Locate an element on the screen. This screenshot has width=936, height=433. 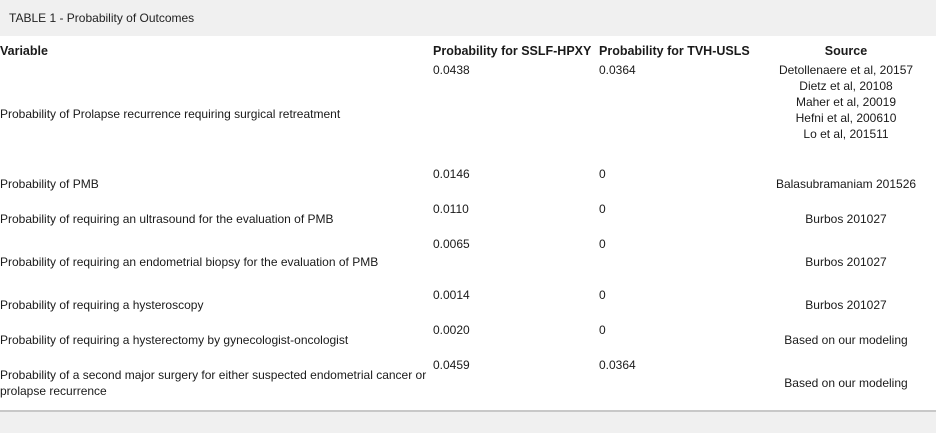
cell-prob-sslf: 0.0020 is located at coordinates (451, 330).